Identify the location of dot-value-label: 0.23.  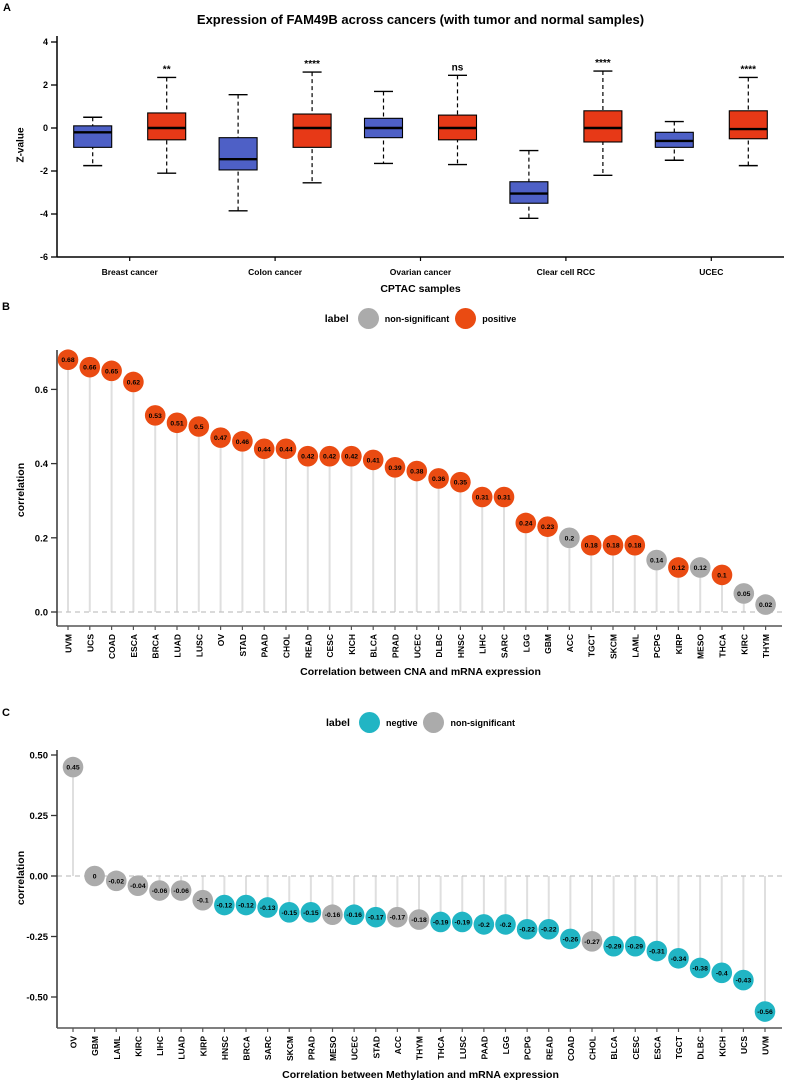
(547, 527).